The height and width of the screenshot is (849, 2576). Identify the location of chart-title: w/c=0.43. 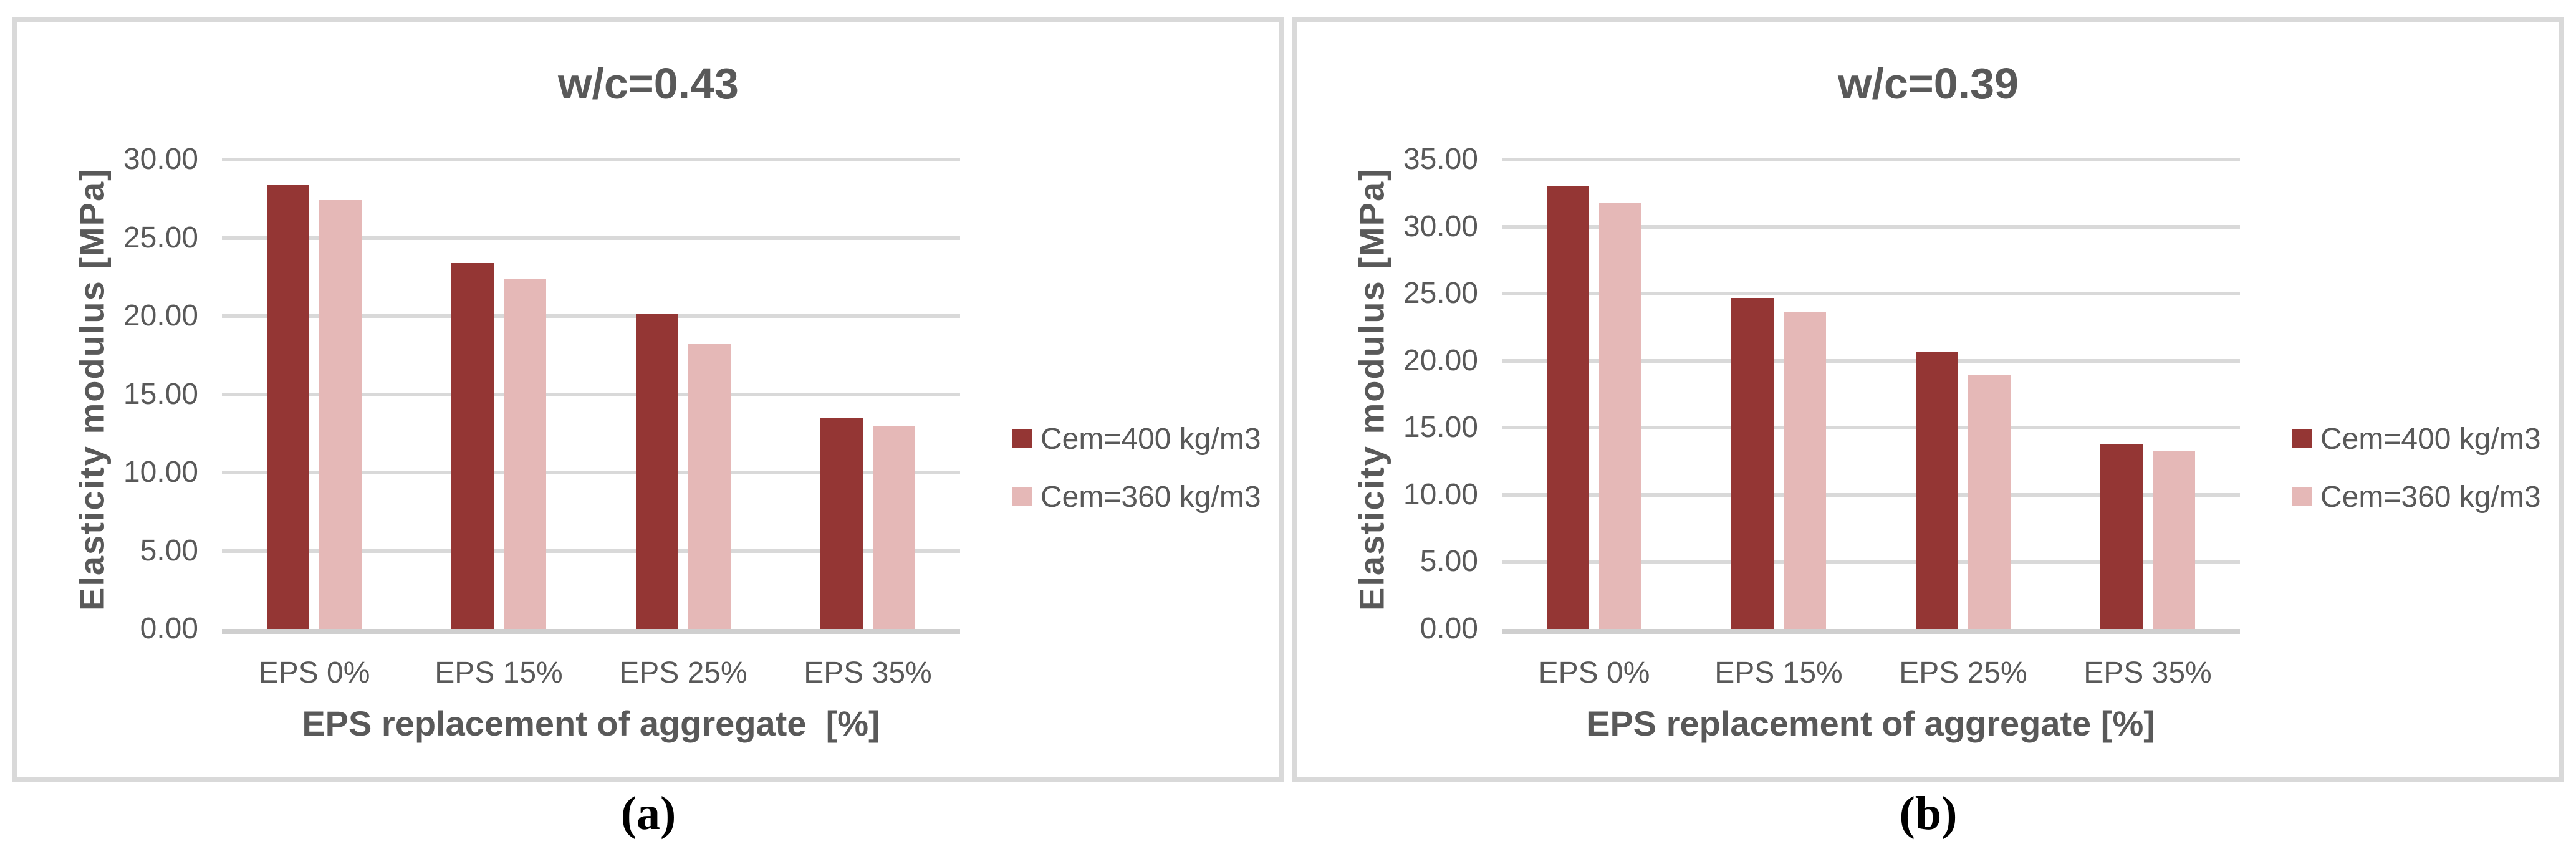
(648, 83).